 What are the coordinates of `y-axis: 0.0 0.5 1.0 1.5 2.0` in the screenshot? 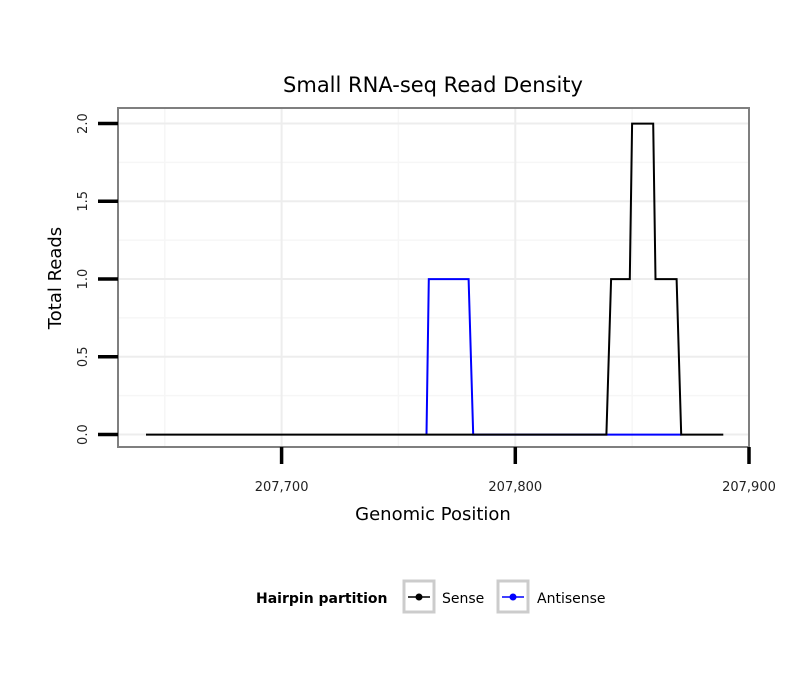 It's located at (97, 279).